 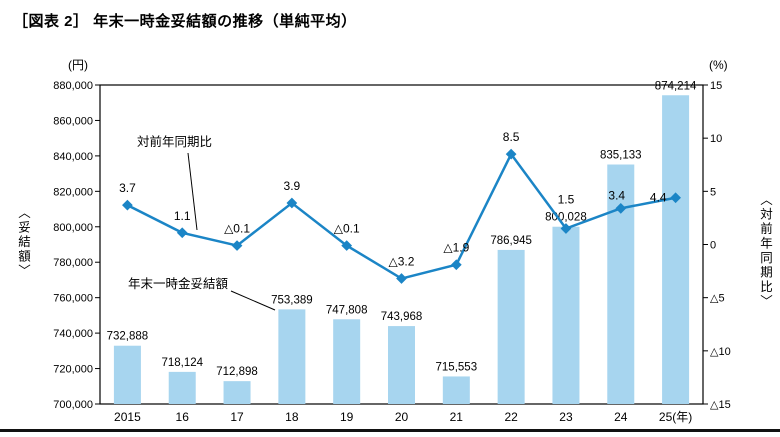 I want to click on right-tick-label: △10, so click(x=720, y=352).